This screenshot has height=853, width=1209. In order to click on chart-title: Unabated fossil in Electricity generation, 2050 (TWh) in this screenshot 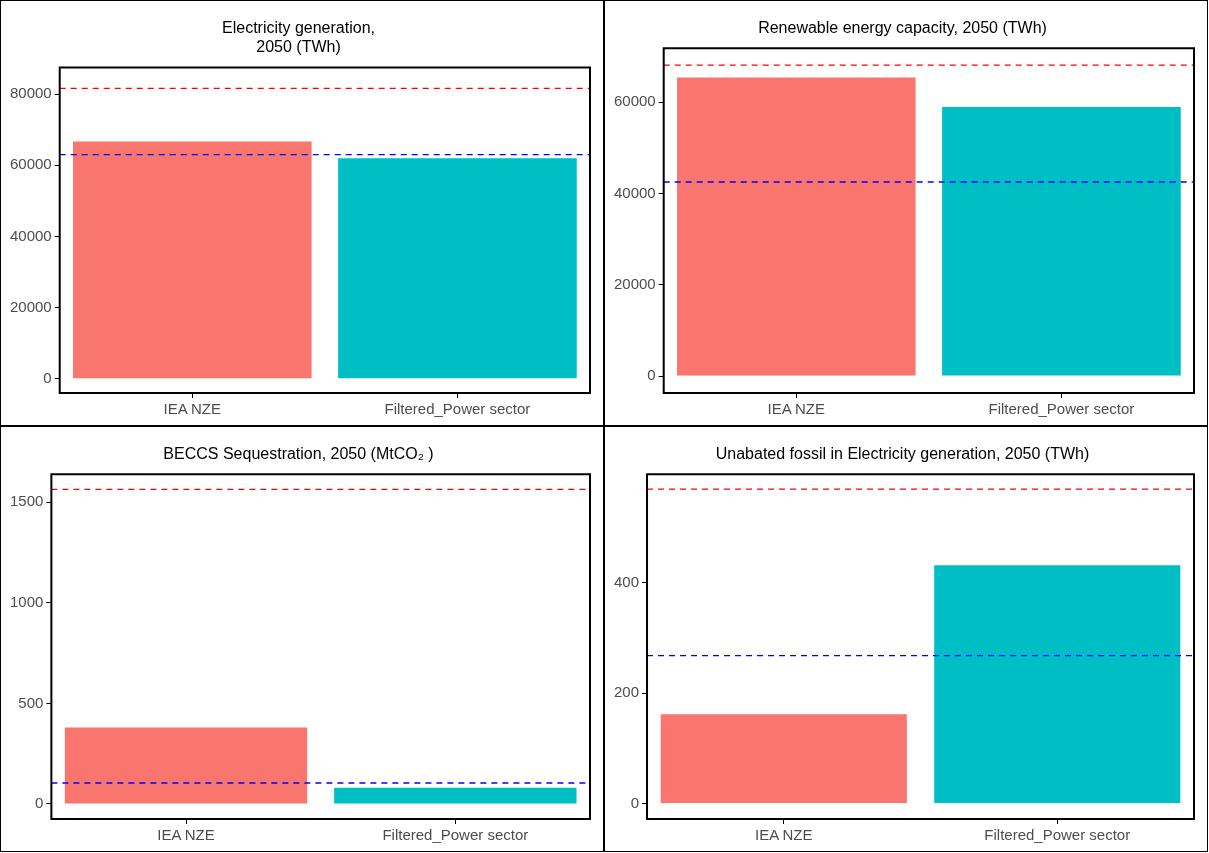, I will do `click(902, 454)`.